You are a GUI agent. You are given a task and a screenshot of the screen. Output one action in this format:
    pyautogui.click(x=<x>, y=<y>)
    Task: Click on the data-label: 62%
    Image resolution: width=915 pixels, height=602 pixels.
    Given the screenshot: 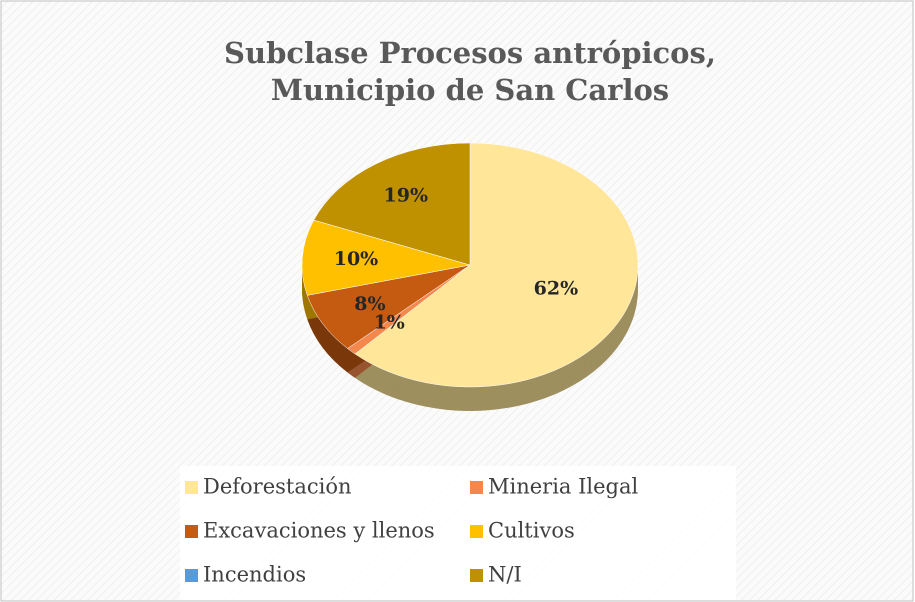 What is the action you would take?
    pyautogui.click(x=556, y=289)
    